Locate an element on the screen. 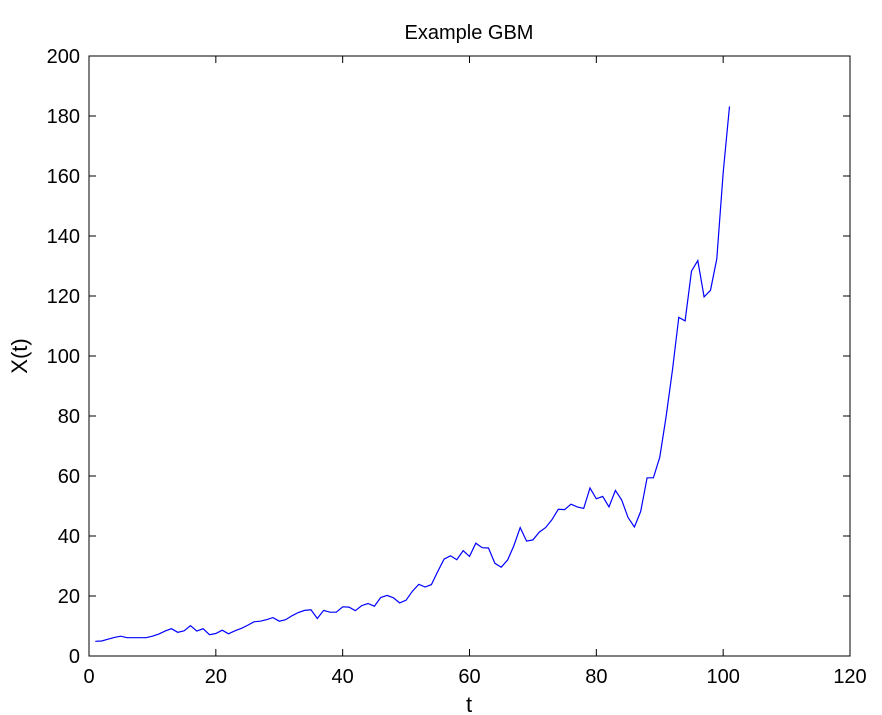 This screenshot has height=715, width=882. y-tick-label: 80 is located at coordinates (69, 417).